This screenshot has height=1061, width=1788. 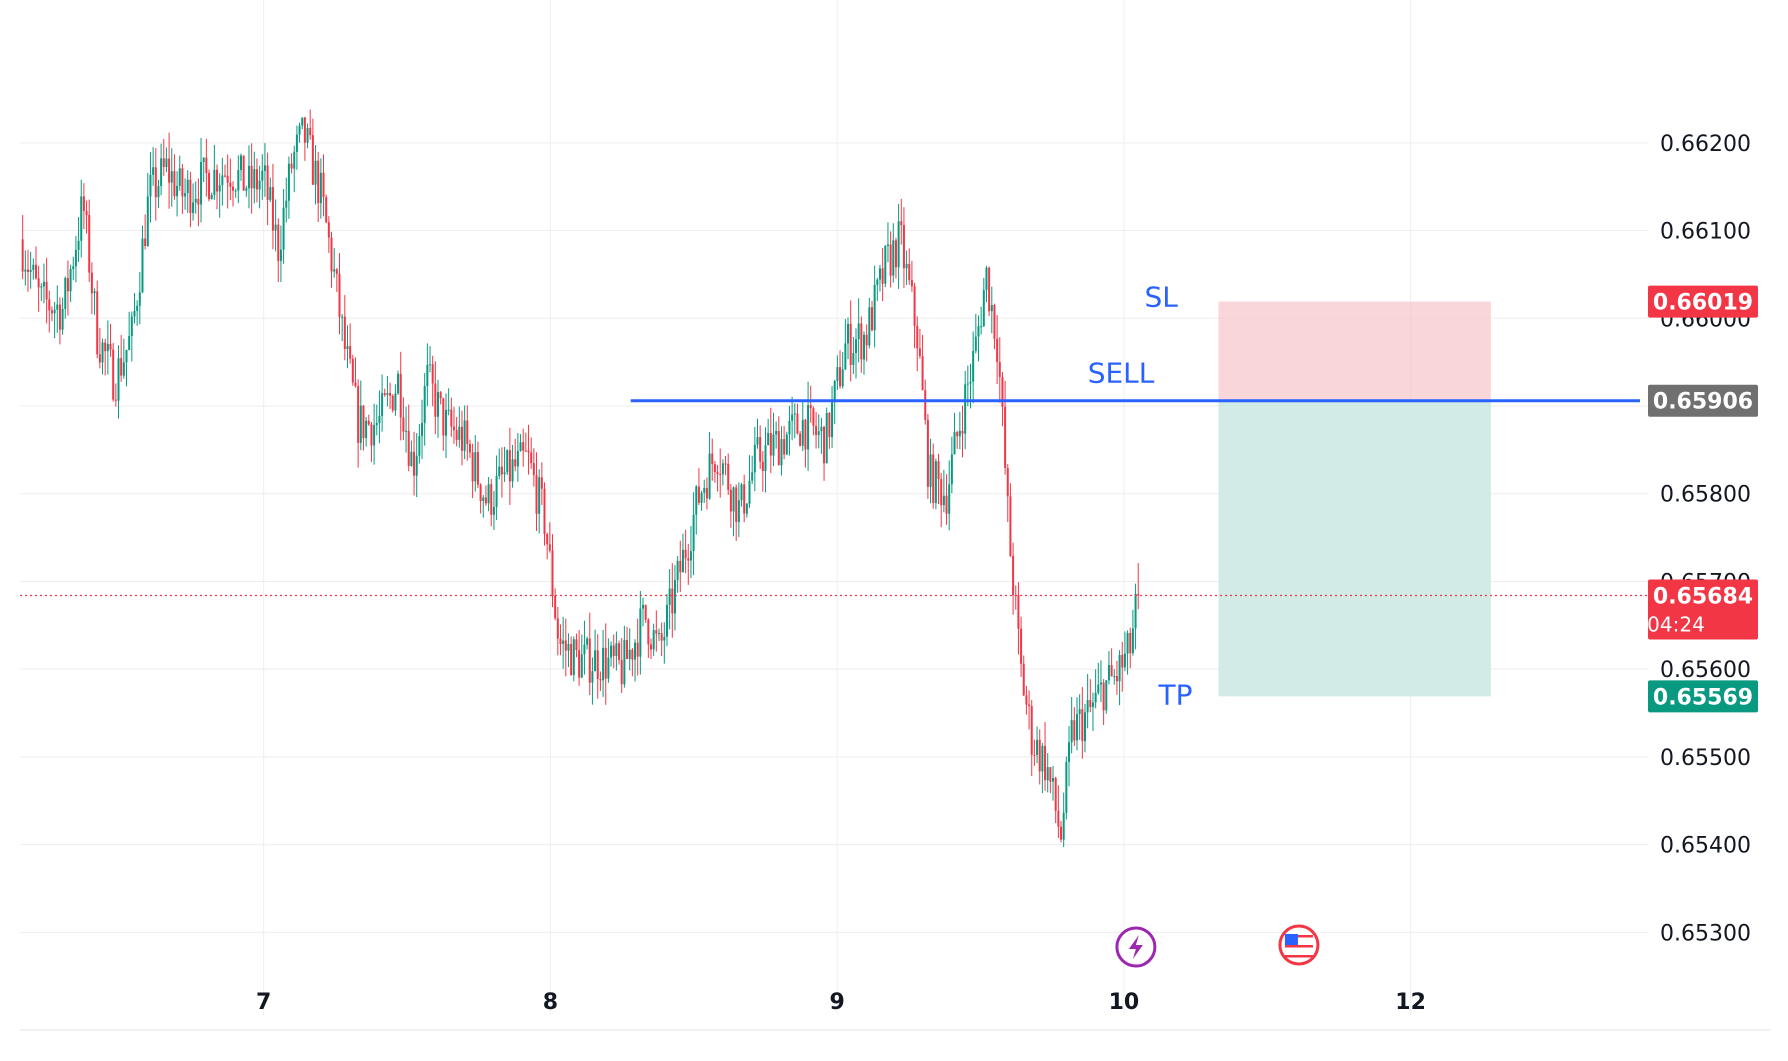 What do you see at coordinates (1135, 947) in the screenshot?
I see `lightning-bolt` at bounding box center [1135, 947].